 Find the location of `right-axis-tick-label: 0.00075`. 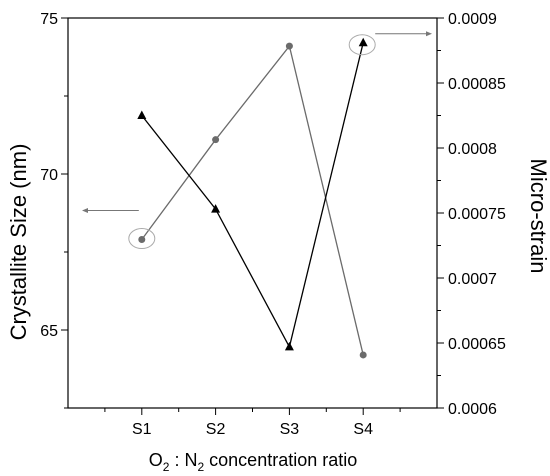

right-axis-tick-label: 0.00075 is located at coordinates (477, 214).